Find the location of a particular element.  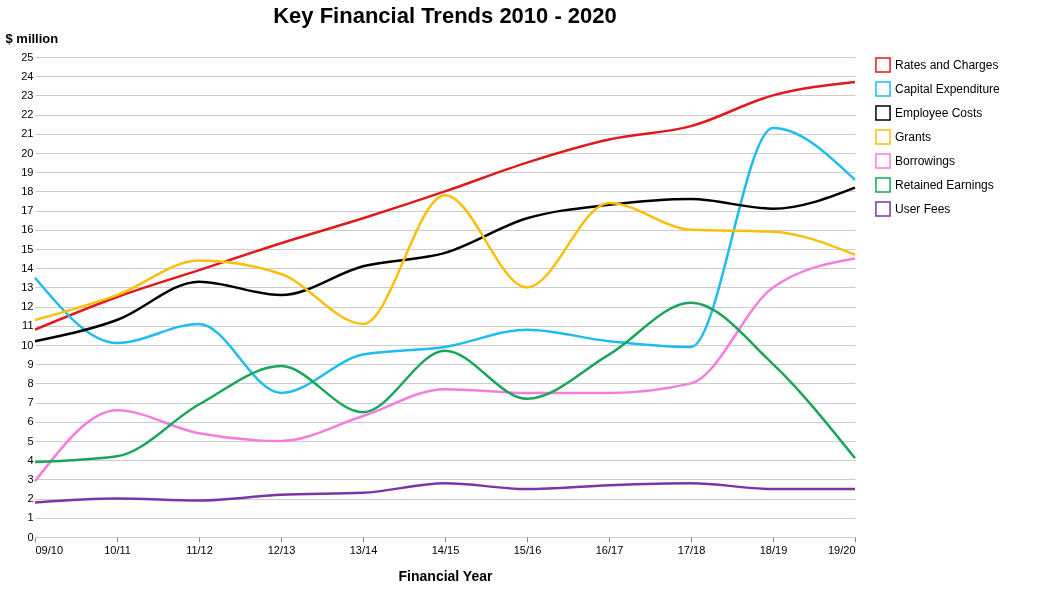

y-tick-label: 15 is located at coordinates (27, 248).